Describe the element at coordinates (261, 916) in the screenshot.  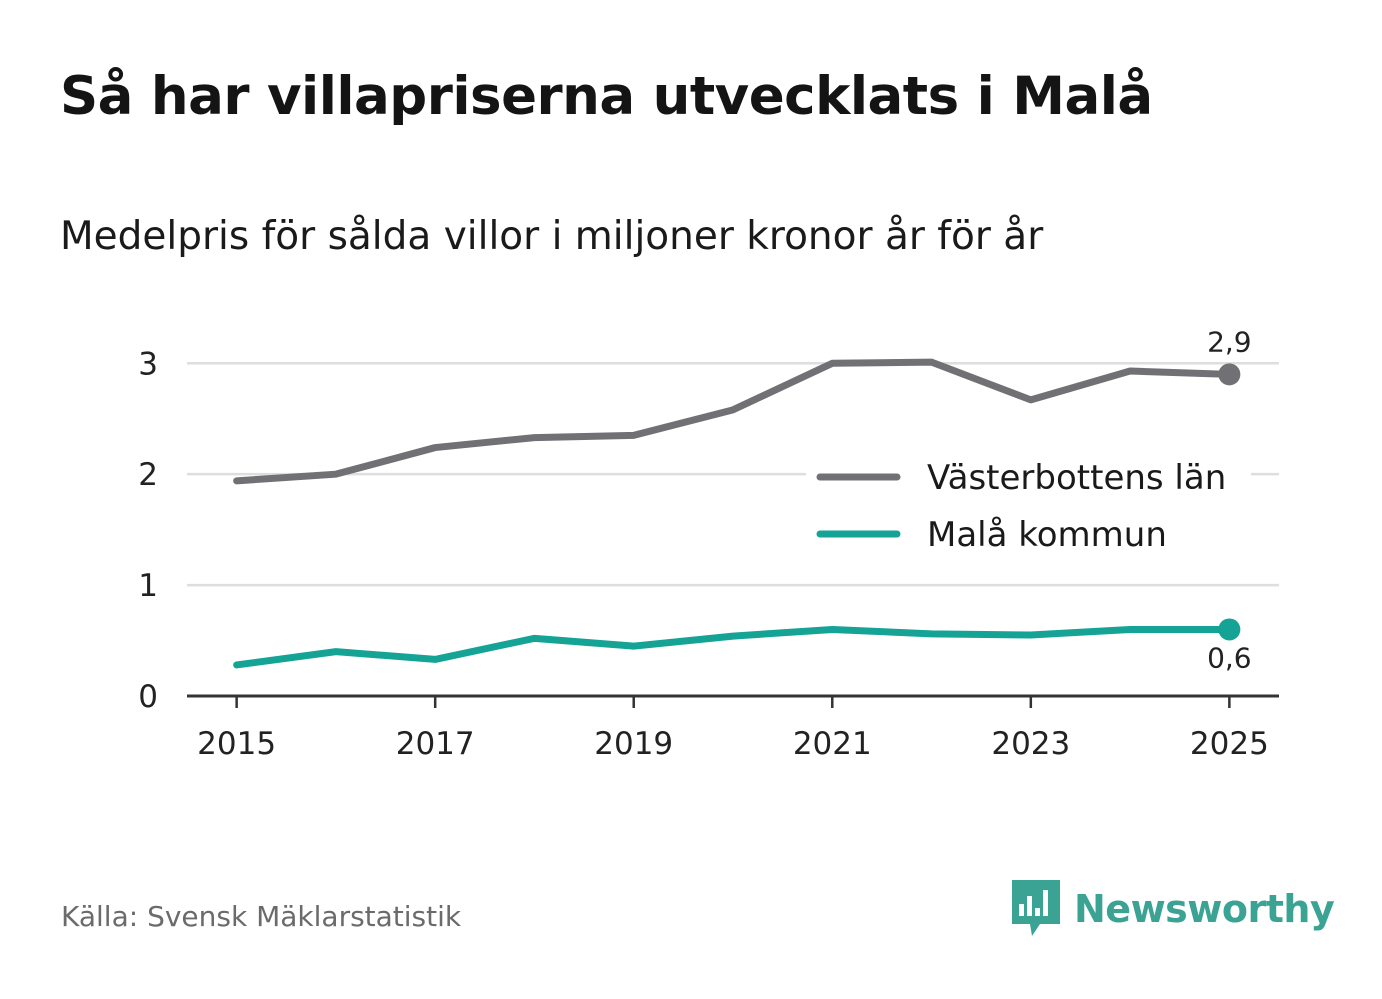
I see `source-note: Källa: Svensk Mäklarstatistik` at that location.